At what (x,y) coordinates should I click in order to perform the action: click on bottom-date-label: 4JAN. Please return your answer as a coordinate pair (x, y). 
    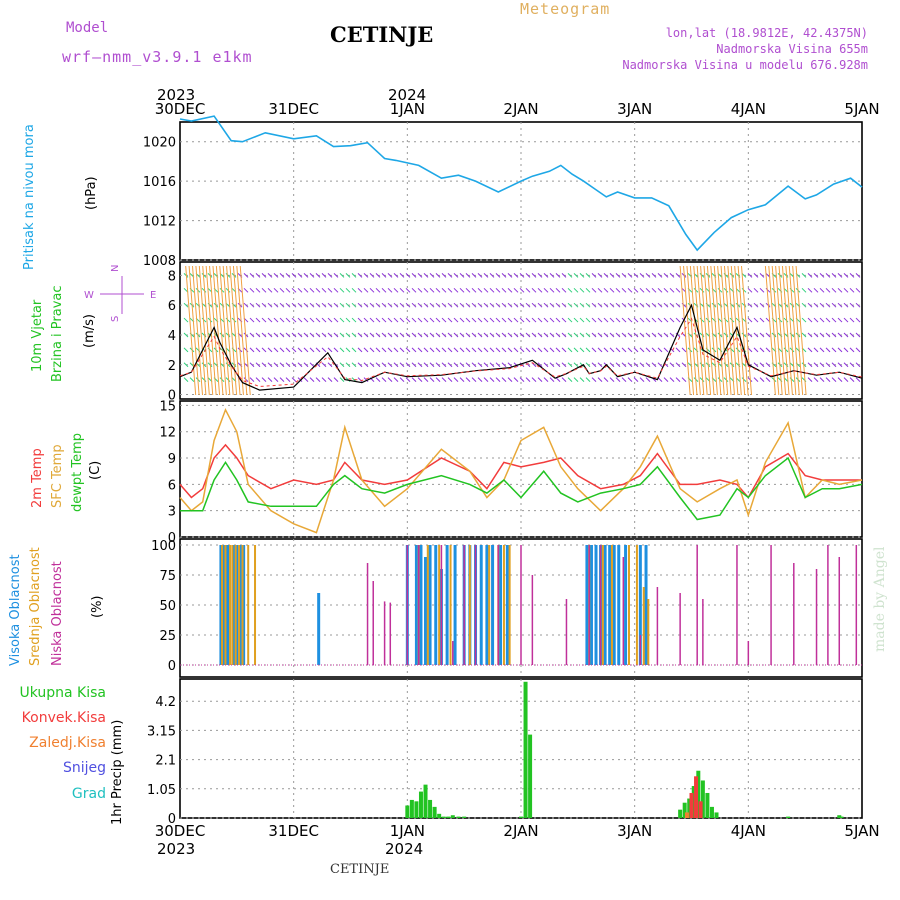
    Looking at the image, I should click on (748, 831).